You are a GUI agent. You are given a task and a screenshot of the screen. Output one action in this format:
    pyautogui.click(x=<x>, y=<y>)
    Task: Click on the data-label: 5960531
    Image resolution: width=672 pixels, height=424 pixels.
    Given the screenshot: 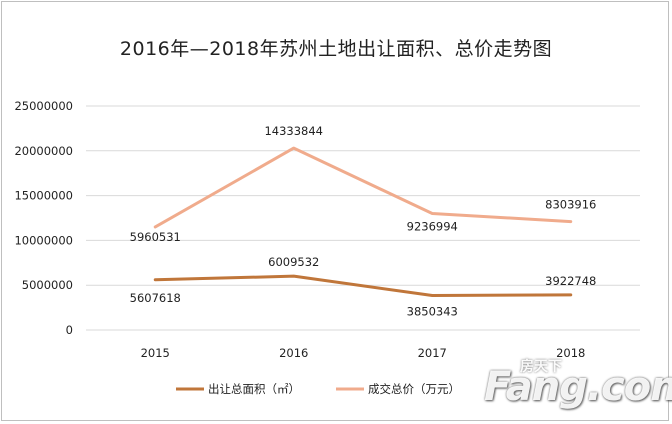 What is the action you would take?
    pyautogui.click(x=155, y=237)
    